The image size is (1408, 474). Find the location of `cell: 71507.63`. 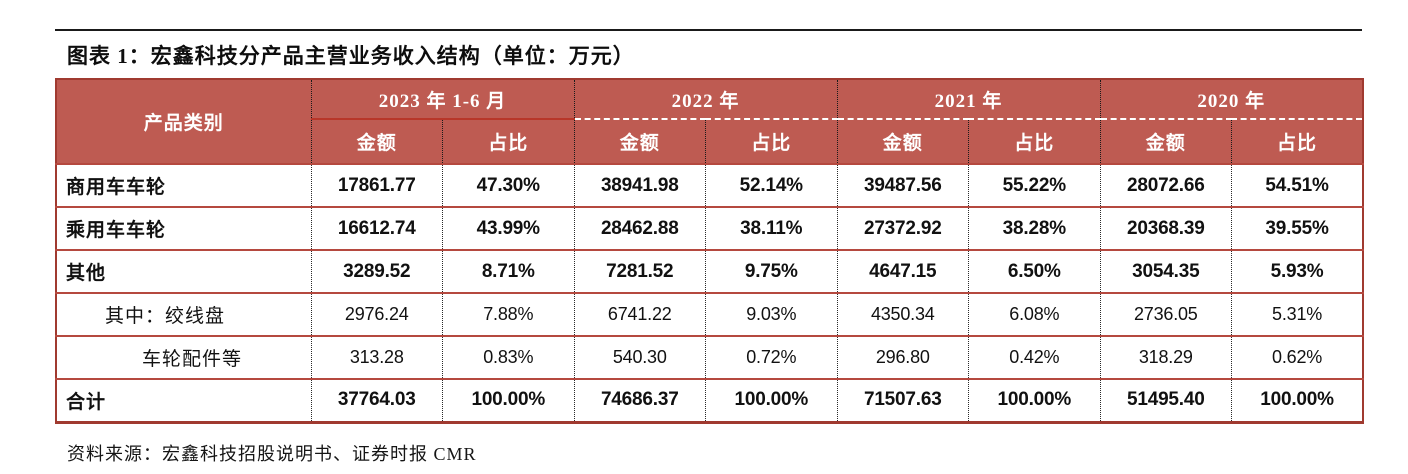

cell: 71507.63 is located at coordinates (902, 400).